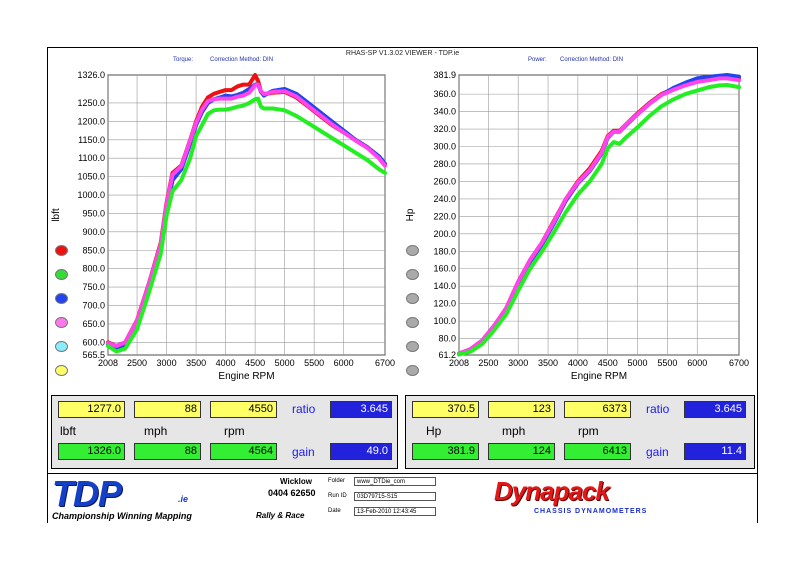 This screenshot has width=800, height=566. I want to click on torque-subtitle: Torque:, so click(183, 60).